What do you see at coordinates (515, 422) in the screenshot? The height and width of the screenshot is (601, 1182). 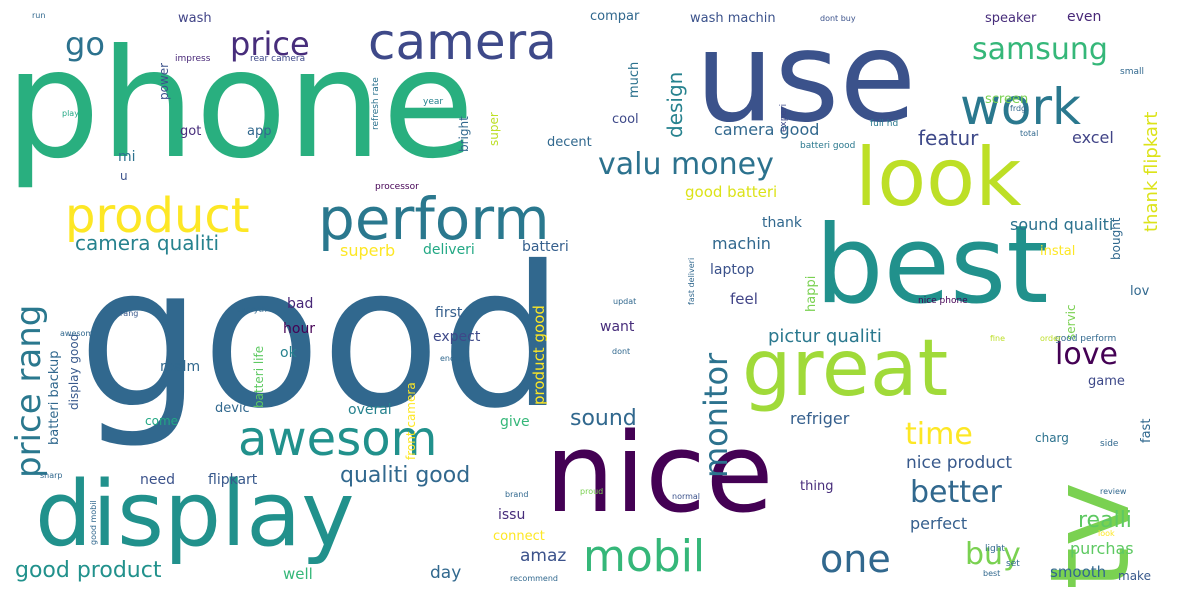 I see `word: give` at bounding box center [515, 422].